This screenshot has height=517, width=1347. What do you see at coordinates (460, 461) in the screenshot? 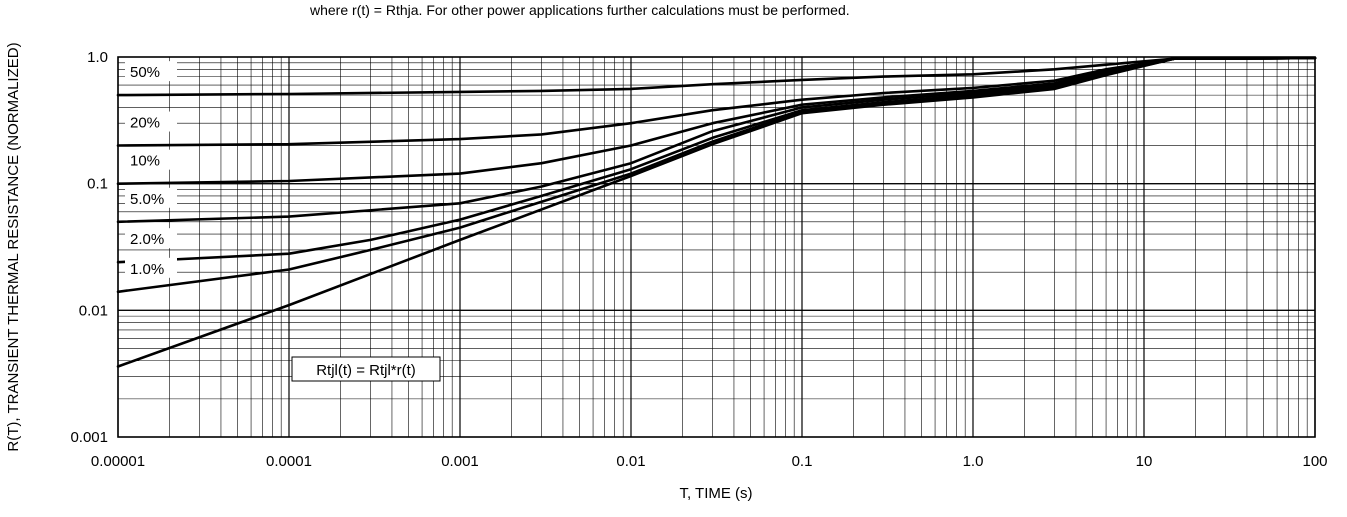
I see `x-tick-label: 0.001` at bounding box center [460, 461].